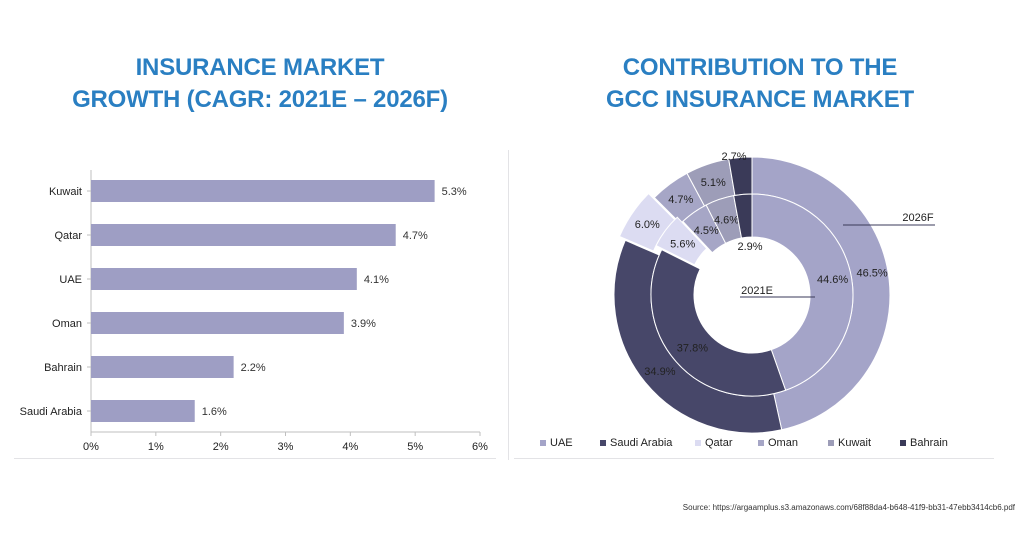 The height and width of the screenshot is (549, 1024). I want to click on donut-slice-label: 4.7%, so click(680, 200).